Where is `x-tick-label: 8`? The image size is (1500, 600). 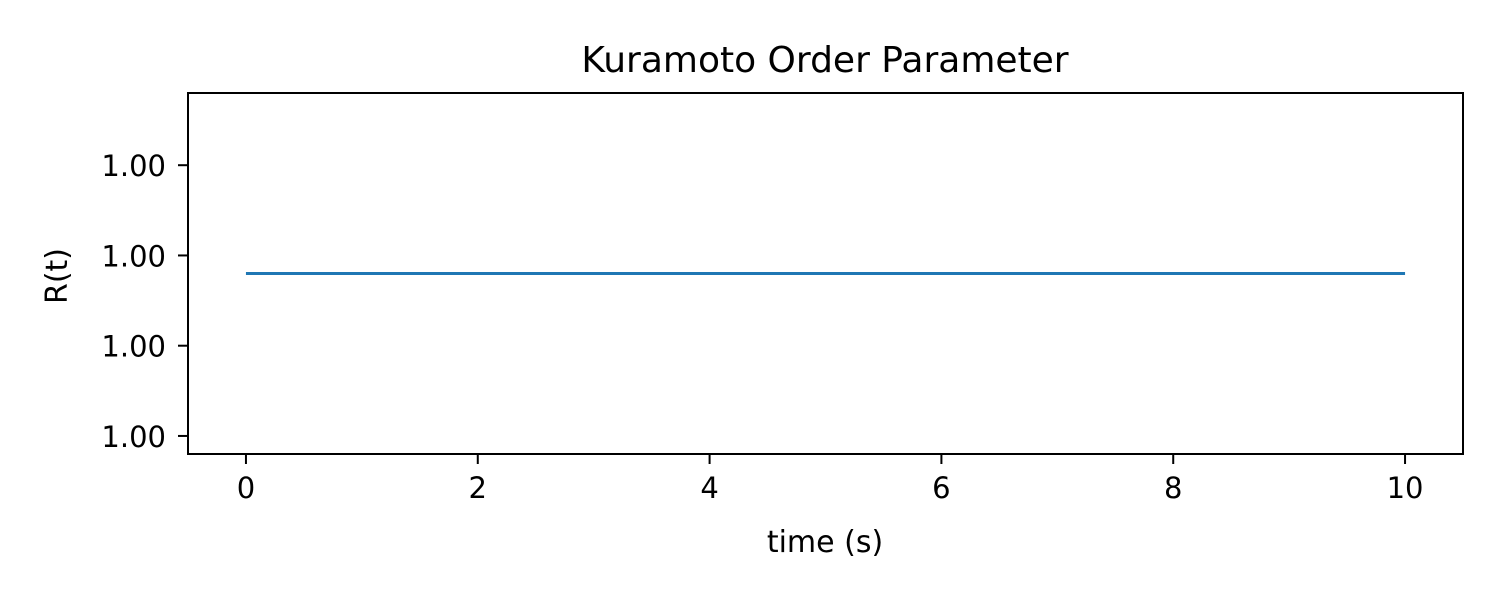 x-tick-label: 8 is located at coordinates (1173, 488).